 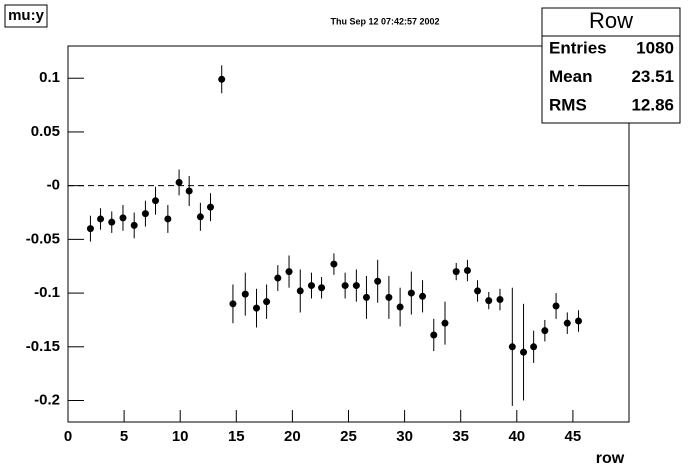 I want to click on x-tick-label: 40, so click(x=516, y=436).